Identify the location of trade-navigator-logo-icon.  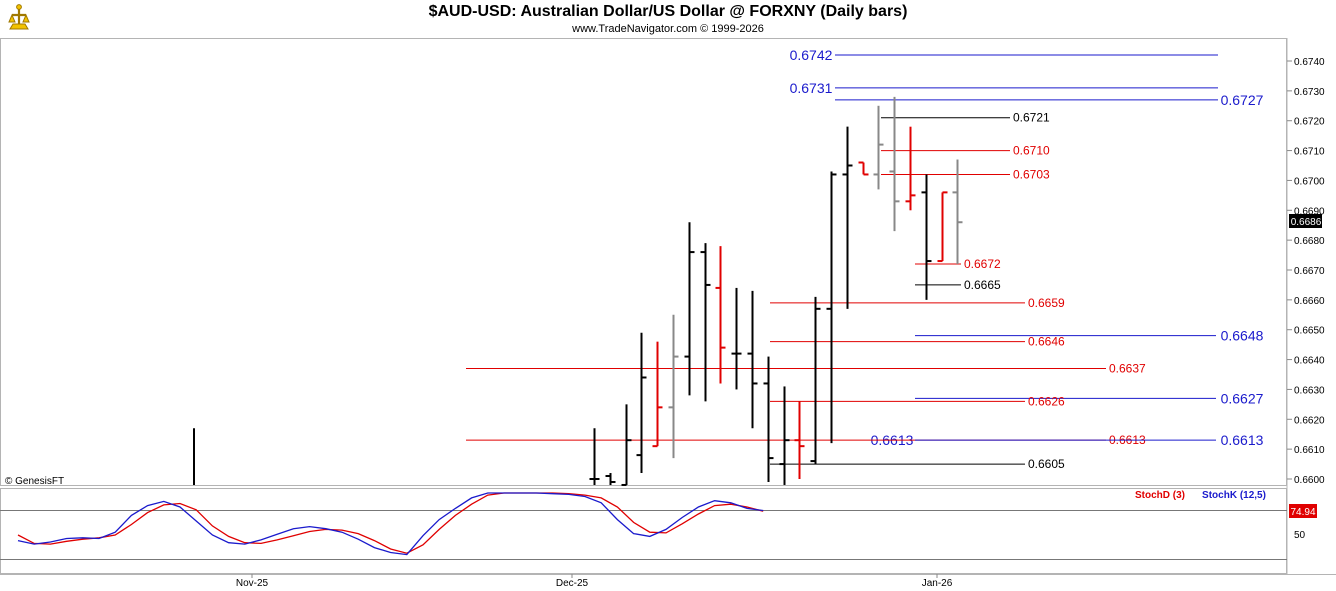
(19, 18).